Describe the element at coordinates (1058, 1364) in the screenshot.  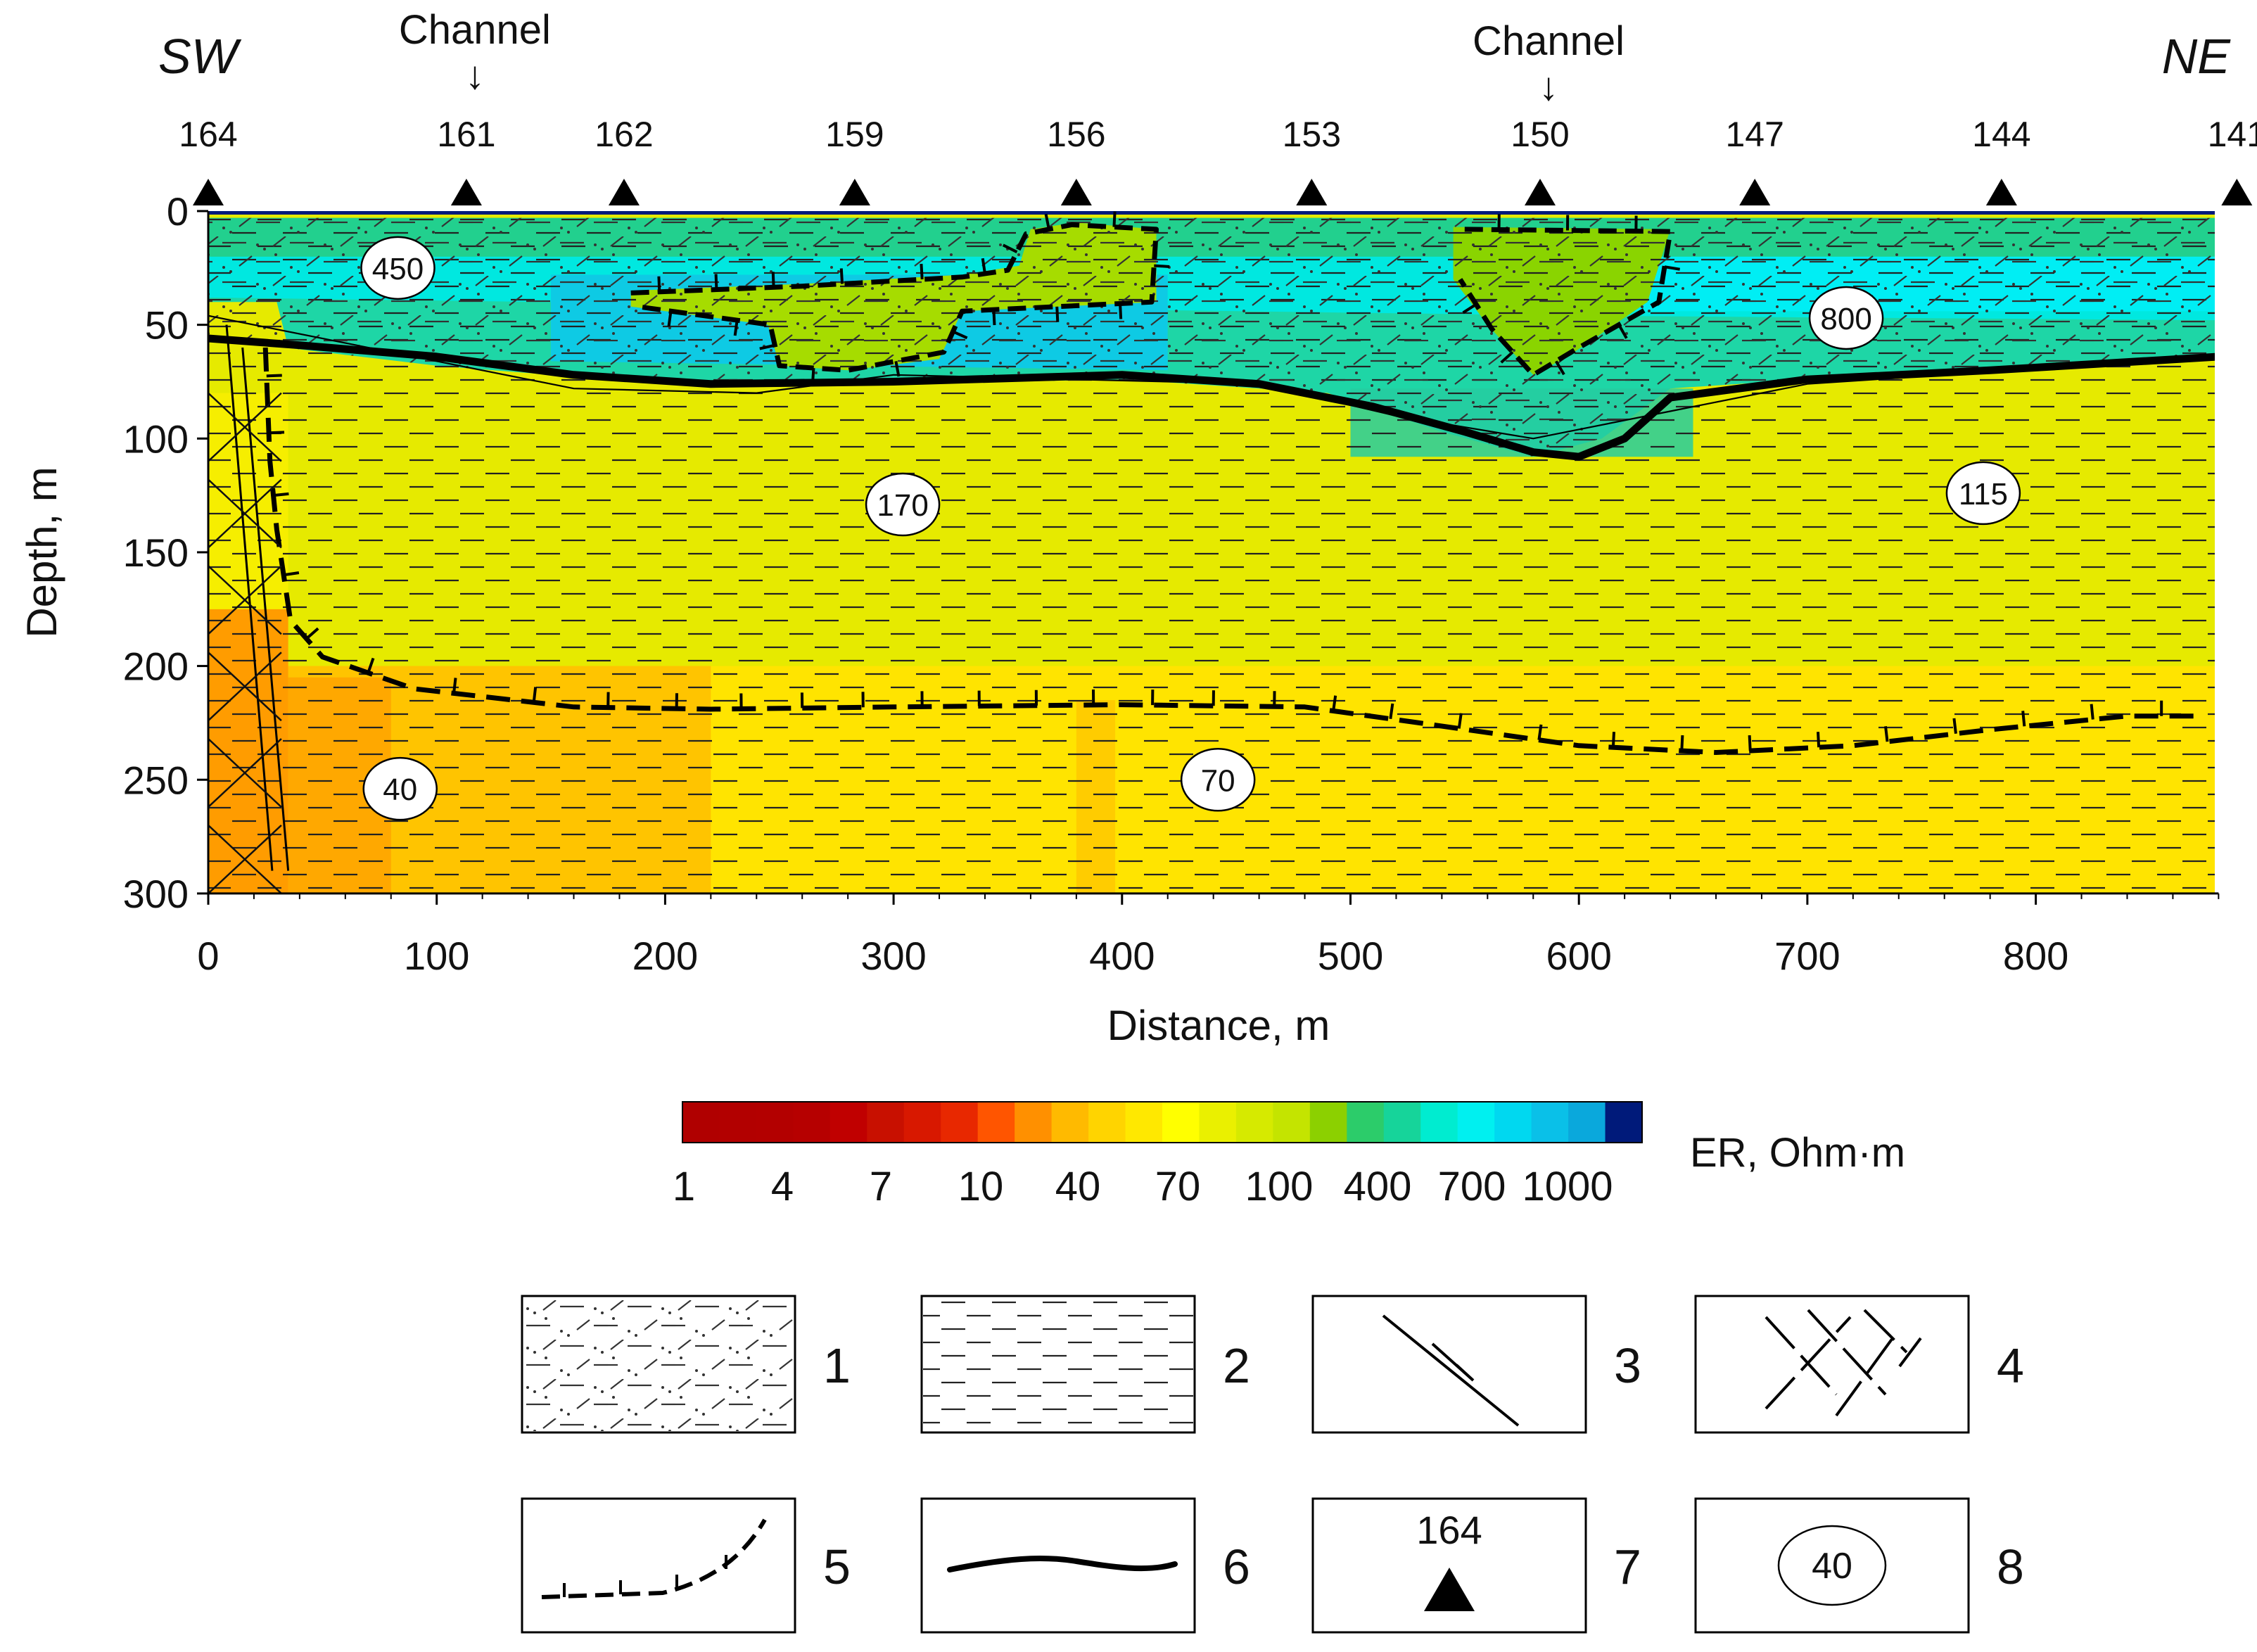
I see `clay-hatch-swatch` at that location.